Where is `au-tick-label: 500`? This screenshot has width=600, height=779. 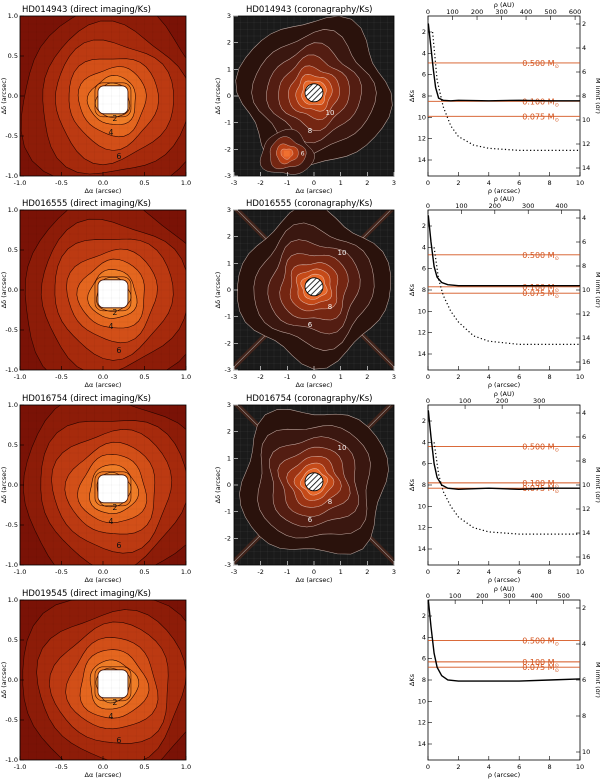
au-tick-label: 500 is located at coordinates (550, 12).